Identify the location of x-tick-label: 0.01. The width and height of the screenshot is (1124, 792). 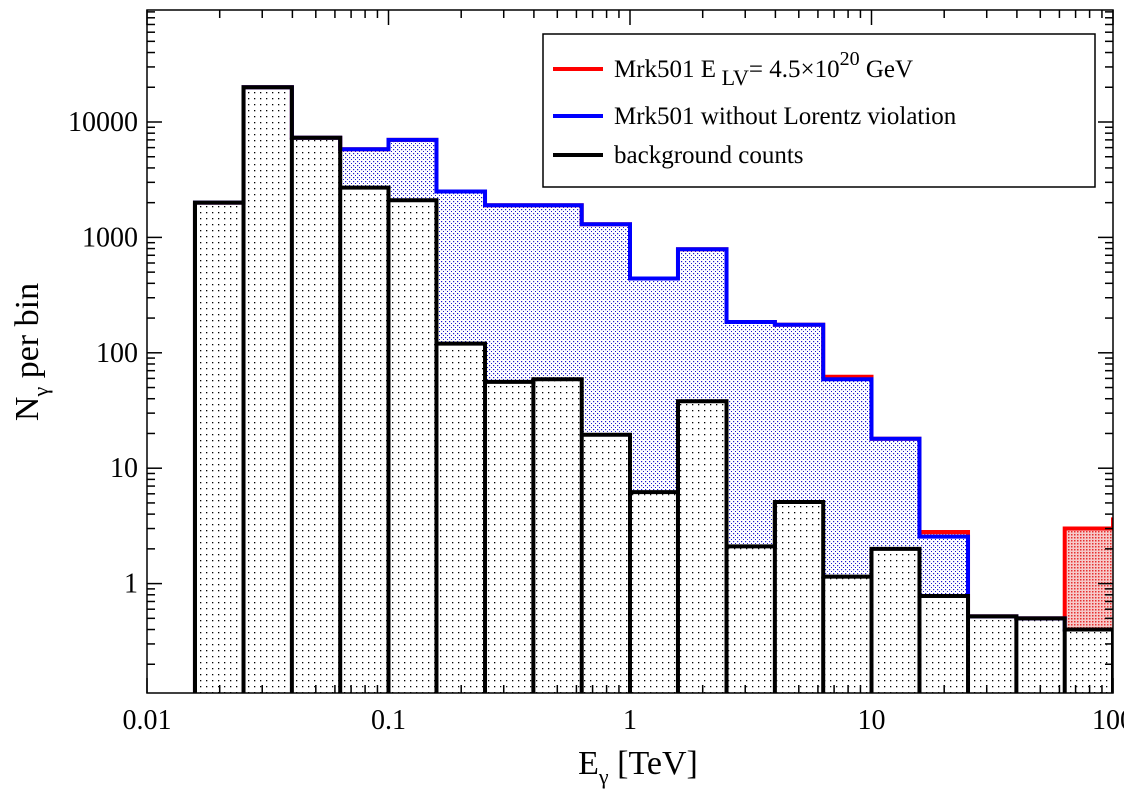
(147, 720).